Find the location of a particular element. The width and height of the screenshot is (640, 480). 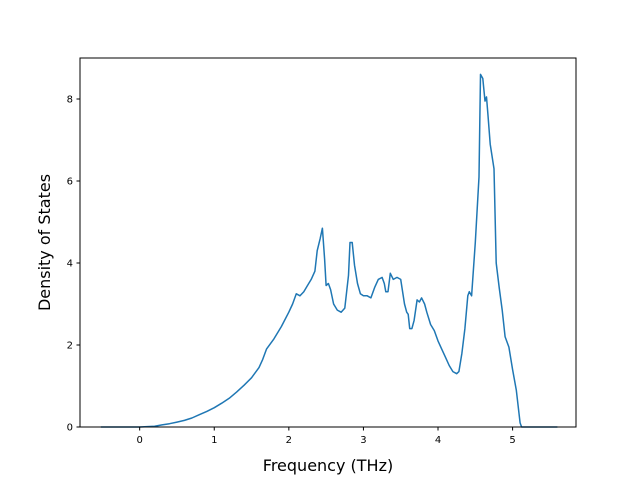

y-tick-label: 4 is located at coordinates (70, 264).